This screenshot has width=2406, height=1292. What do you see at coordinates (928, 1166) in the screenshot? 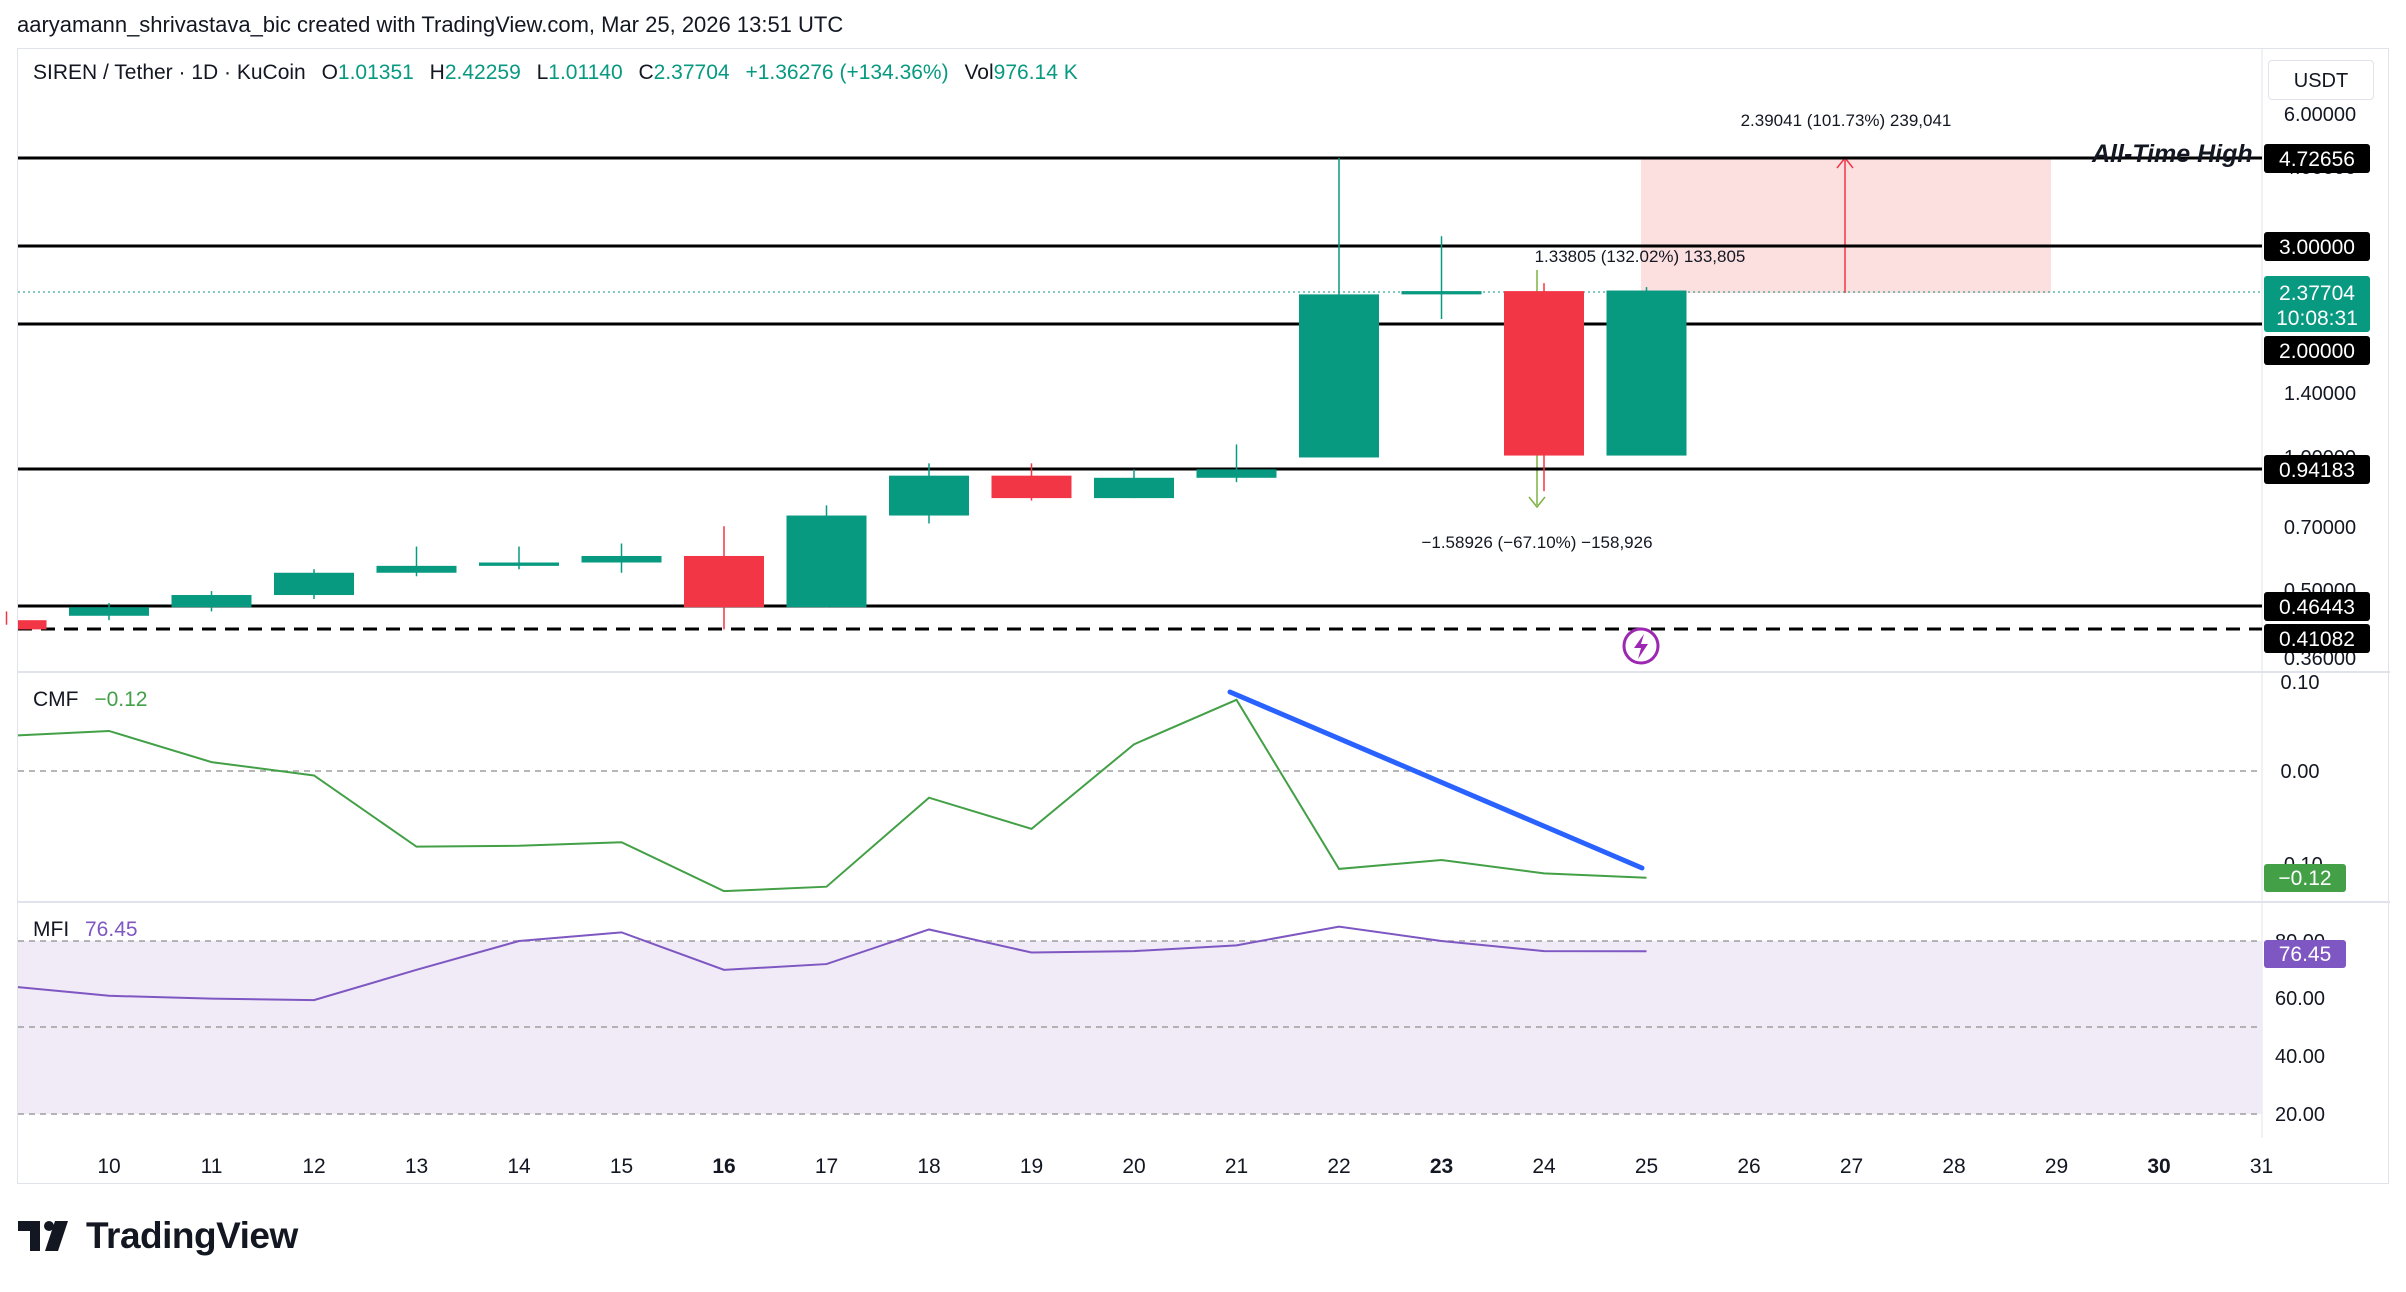
I see `x-axis-label: 18` at bounding box center [928, 1166].